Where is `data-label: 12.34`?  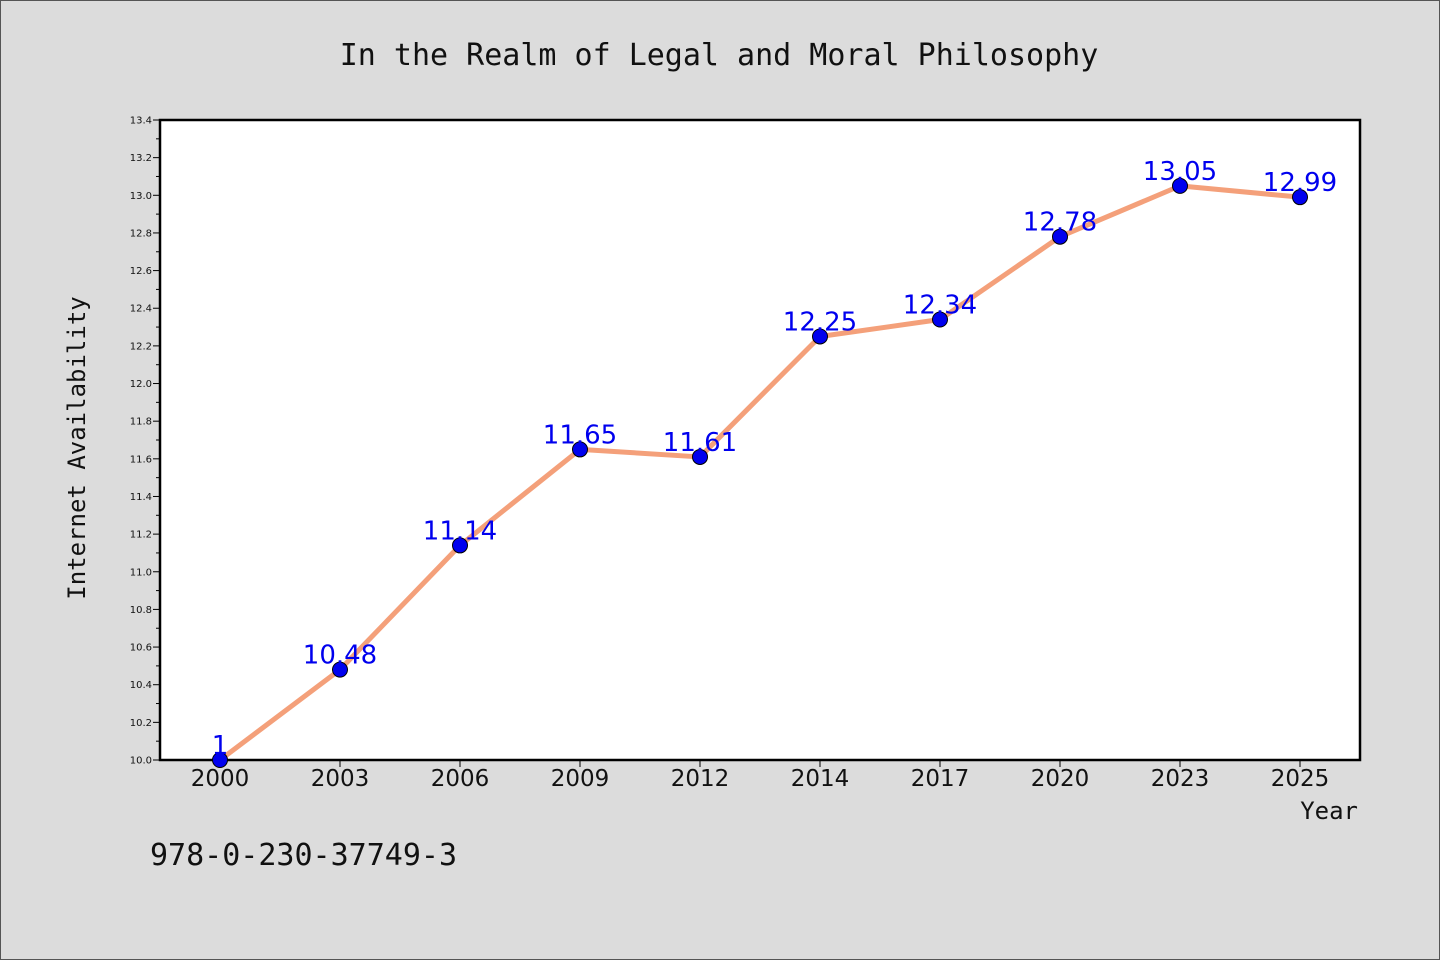 data-label: 12.34 is located at coordinates (940, 306).